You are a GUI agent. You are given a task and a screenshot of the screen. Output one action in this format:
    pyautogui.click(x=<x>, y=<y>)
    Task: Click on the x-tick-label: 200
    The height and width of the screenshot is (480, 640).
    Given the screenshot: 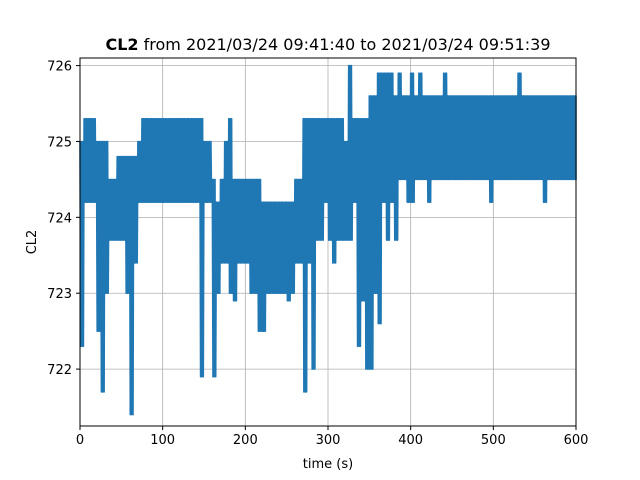 What is the action you would take?
    pyautogui.click(x=245, y=440)
    